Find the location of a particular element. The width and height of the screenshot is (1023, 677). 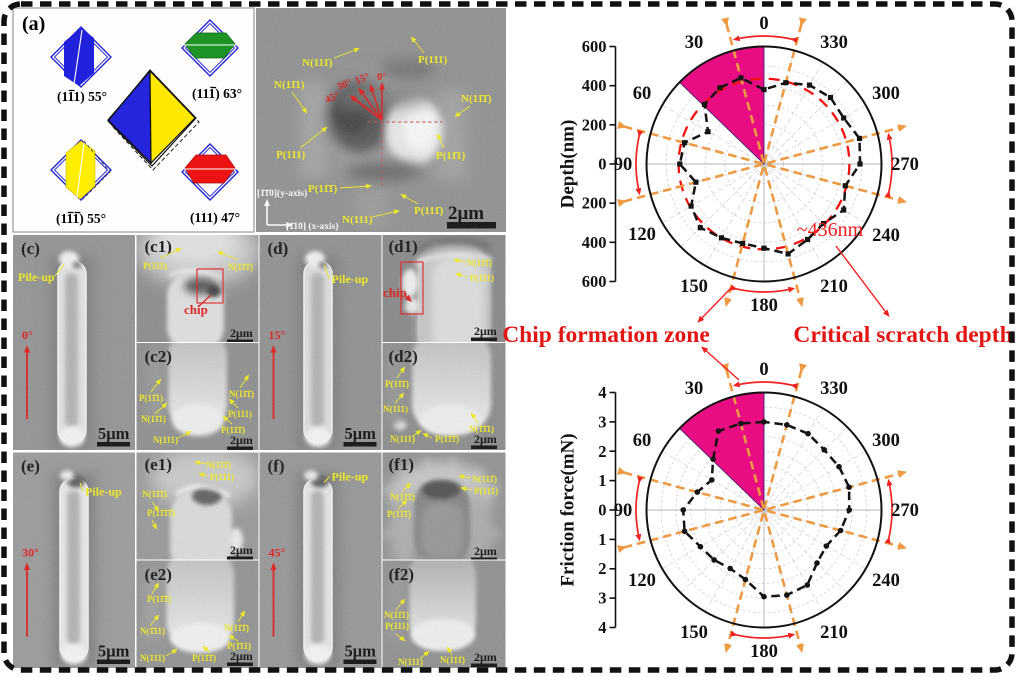

svg-text: (111) 63° is located at coordinates (217, 93).